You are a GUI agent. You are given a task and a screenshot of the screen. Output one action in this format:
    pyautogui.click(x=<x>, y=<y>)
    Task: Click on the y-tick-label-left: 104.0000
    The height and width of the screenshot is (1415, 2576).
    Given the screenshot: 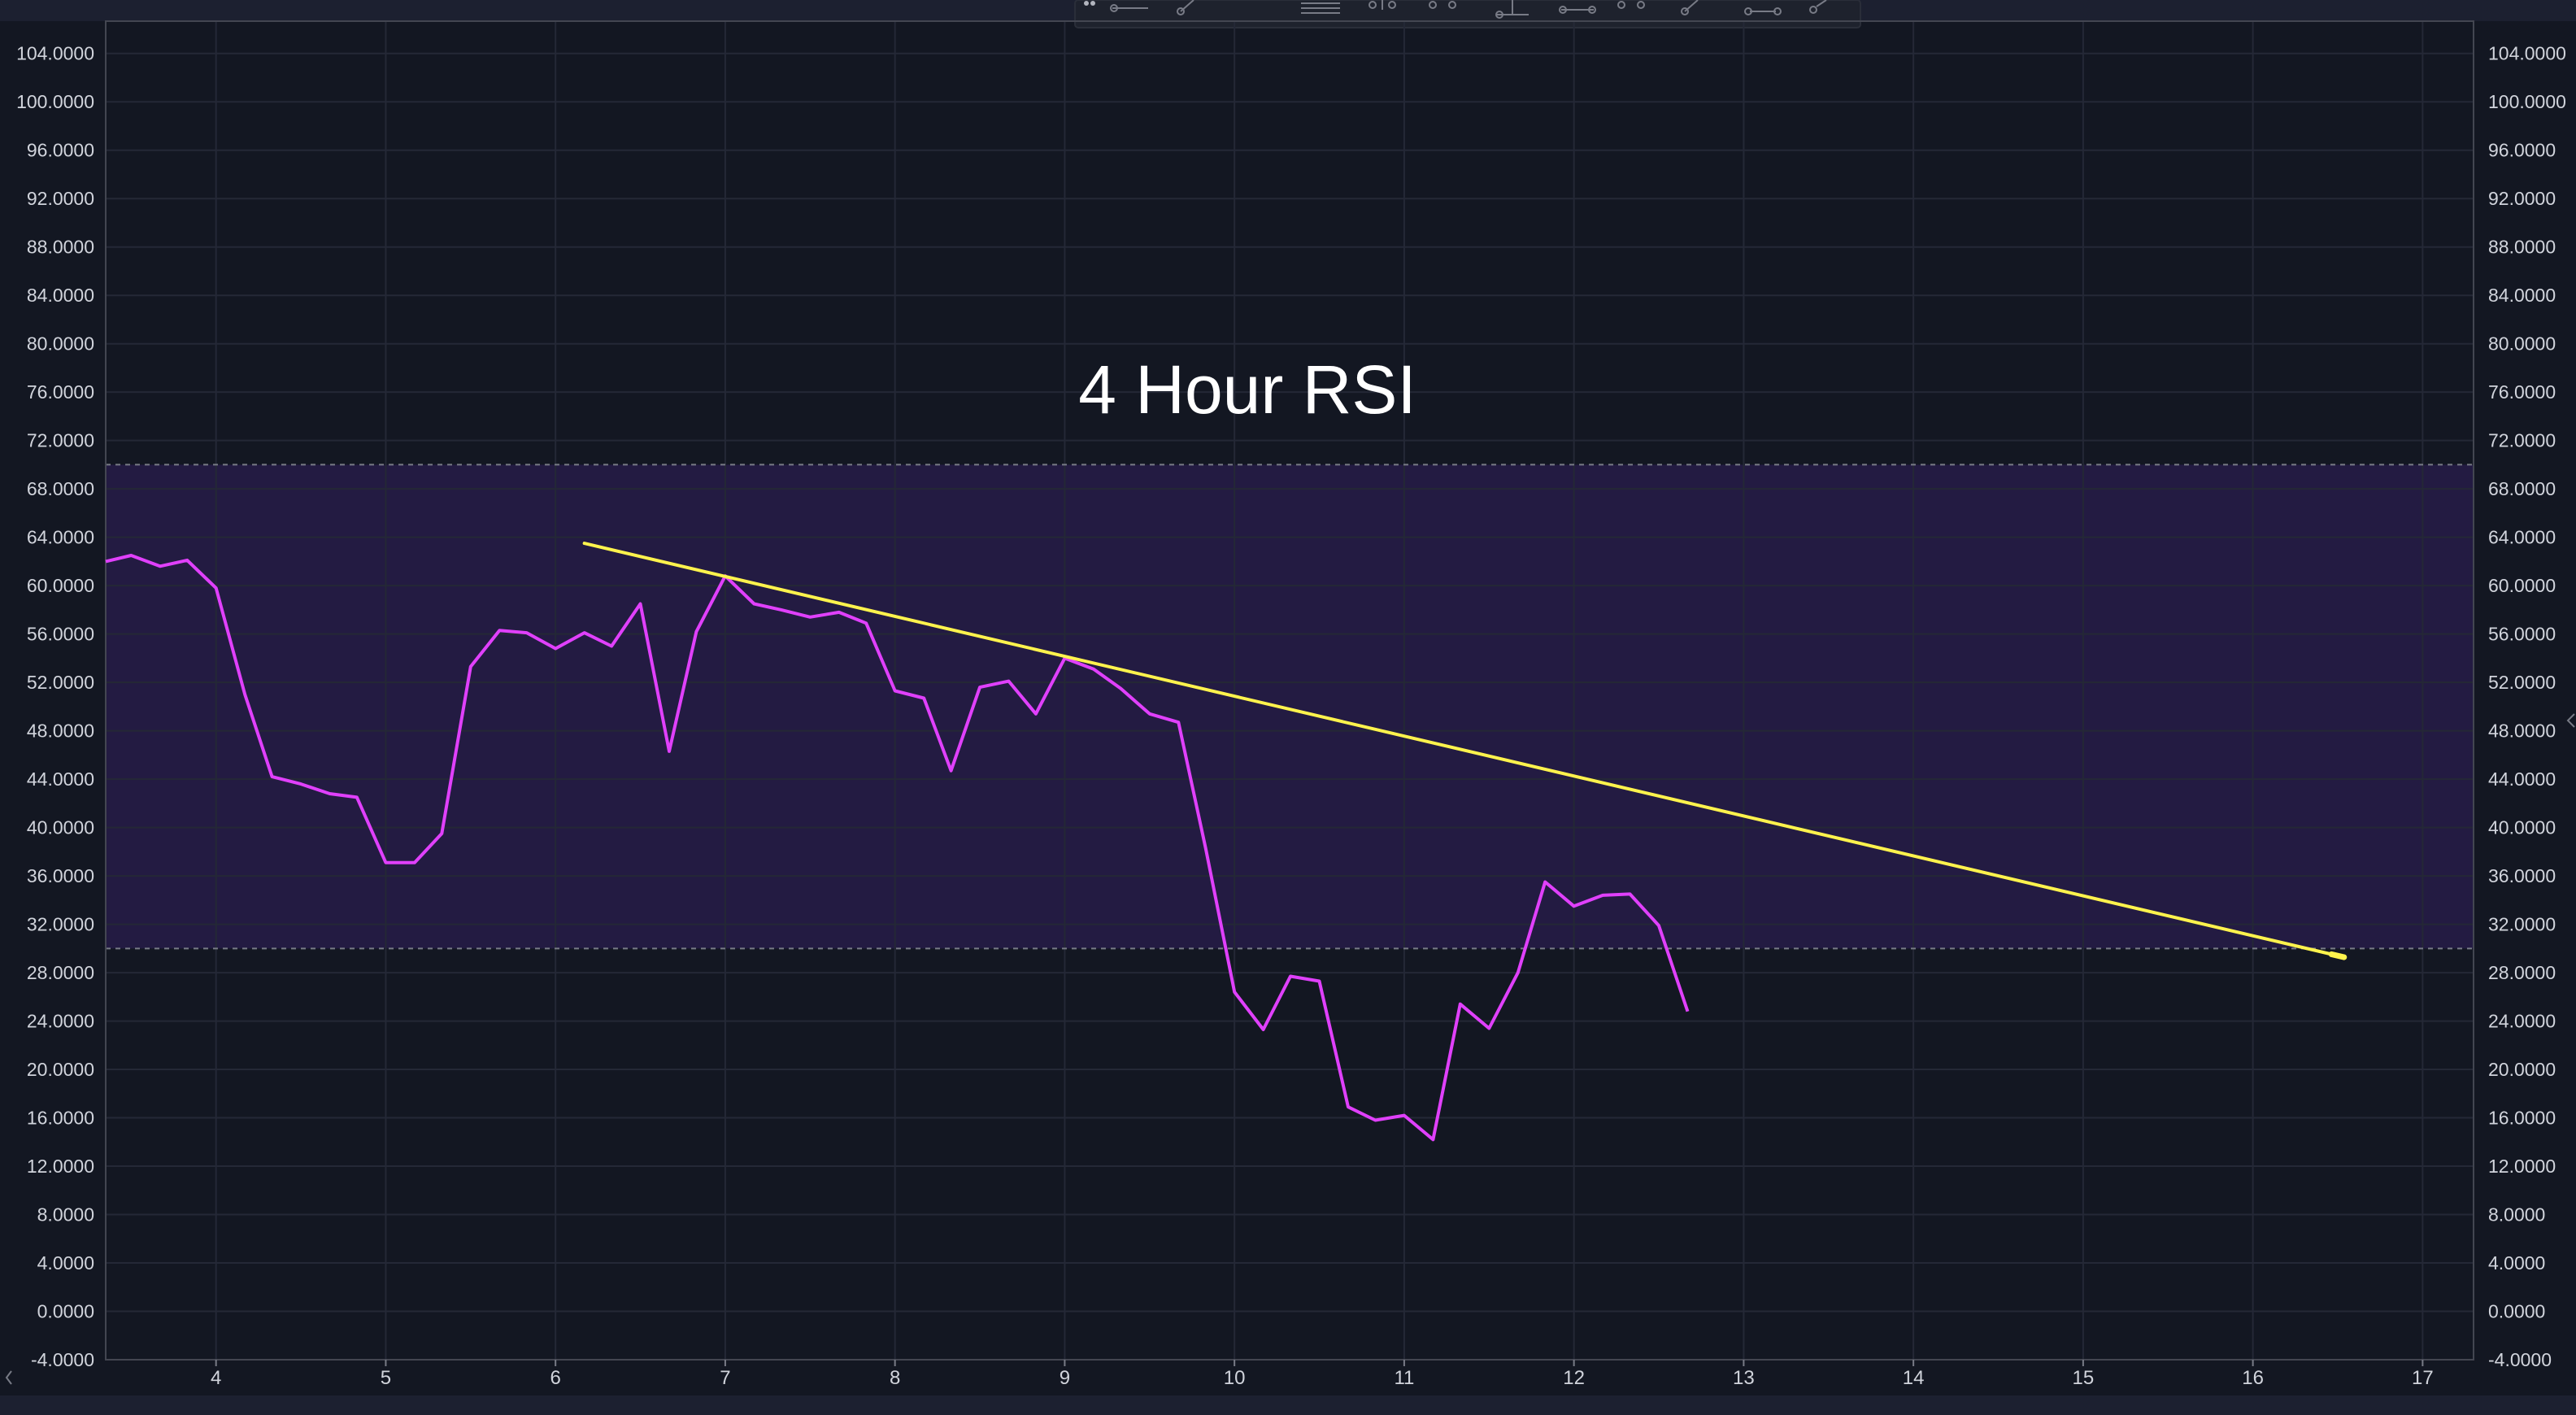 What is the action you would take?
    pyautogui.click(x=55, y=53)
    